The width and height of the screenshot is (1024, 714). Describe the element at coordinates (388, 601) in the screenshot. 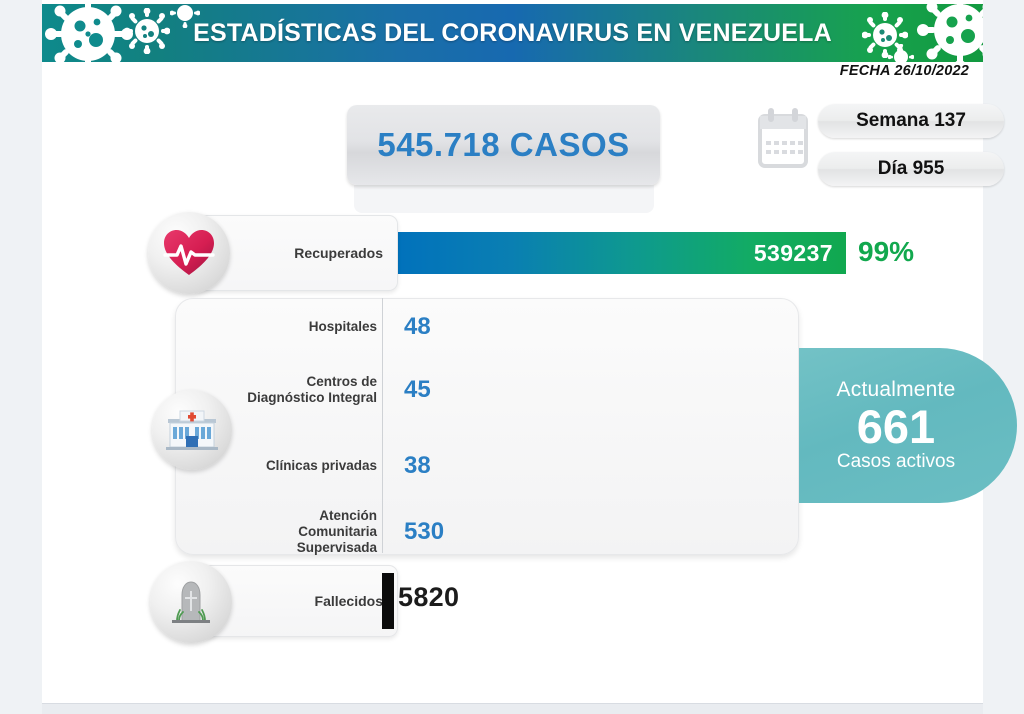

I see `deceased-bar` at that location.